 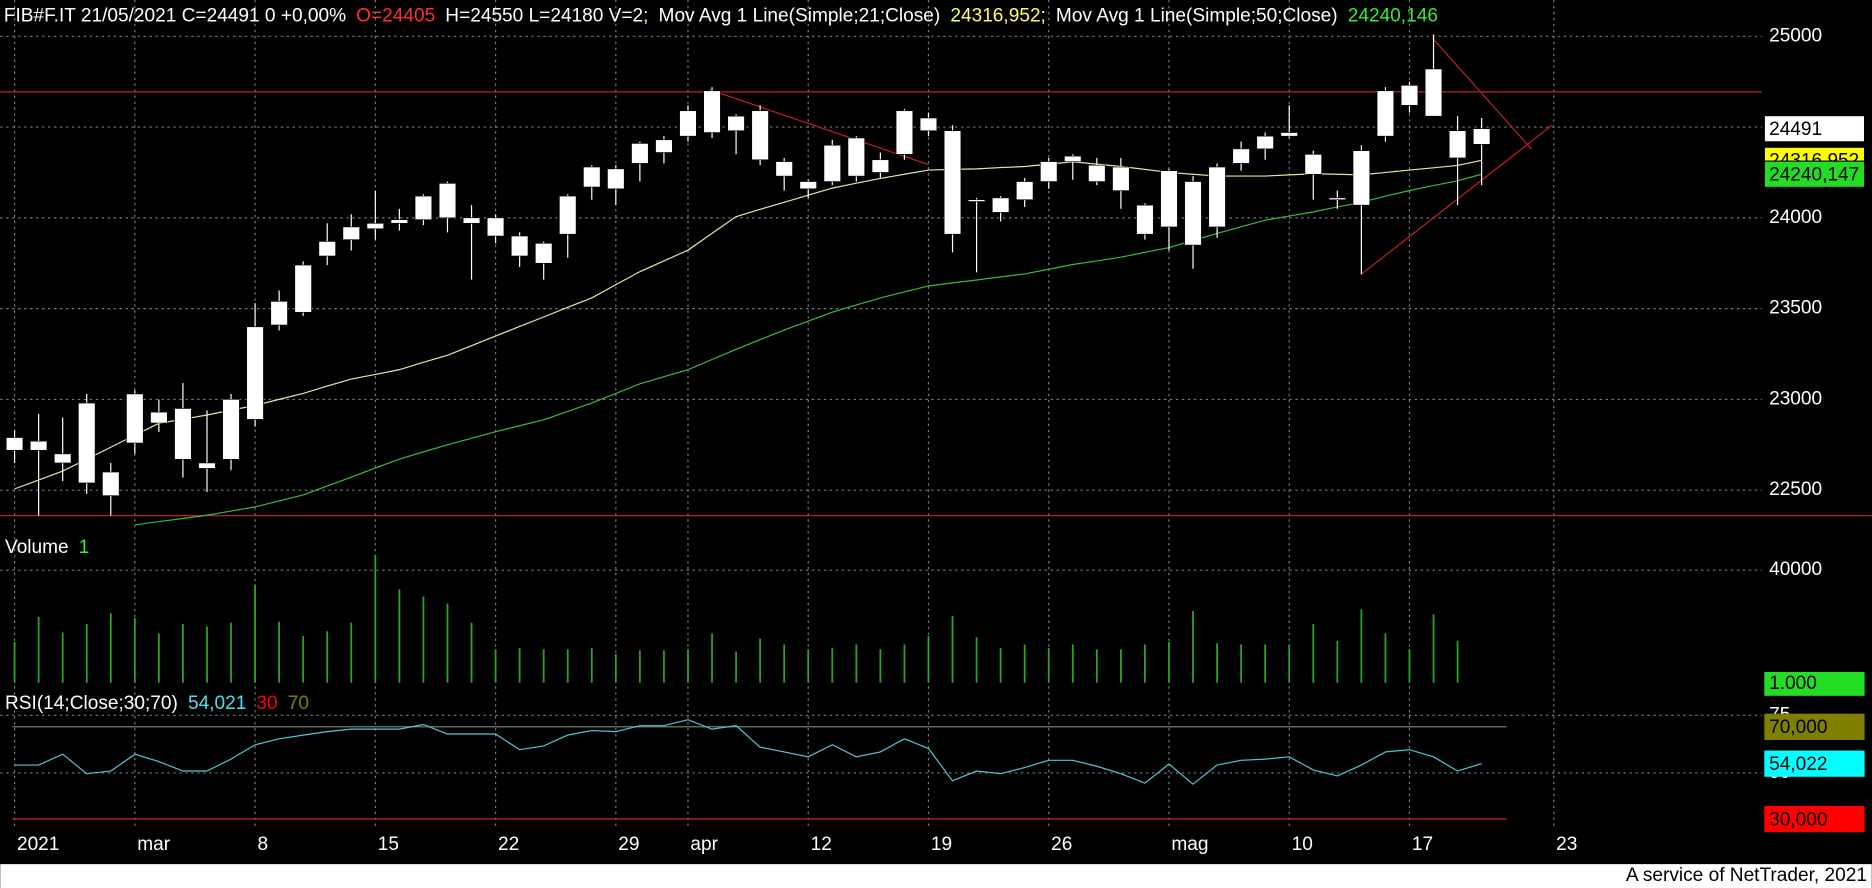 I want to click on x-tick-label: 15, so click(x=388, y=844).